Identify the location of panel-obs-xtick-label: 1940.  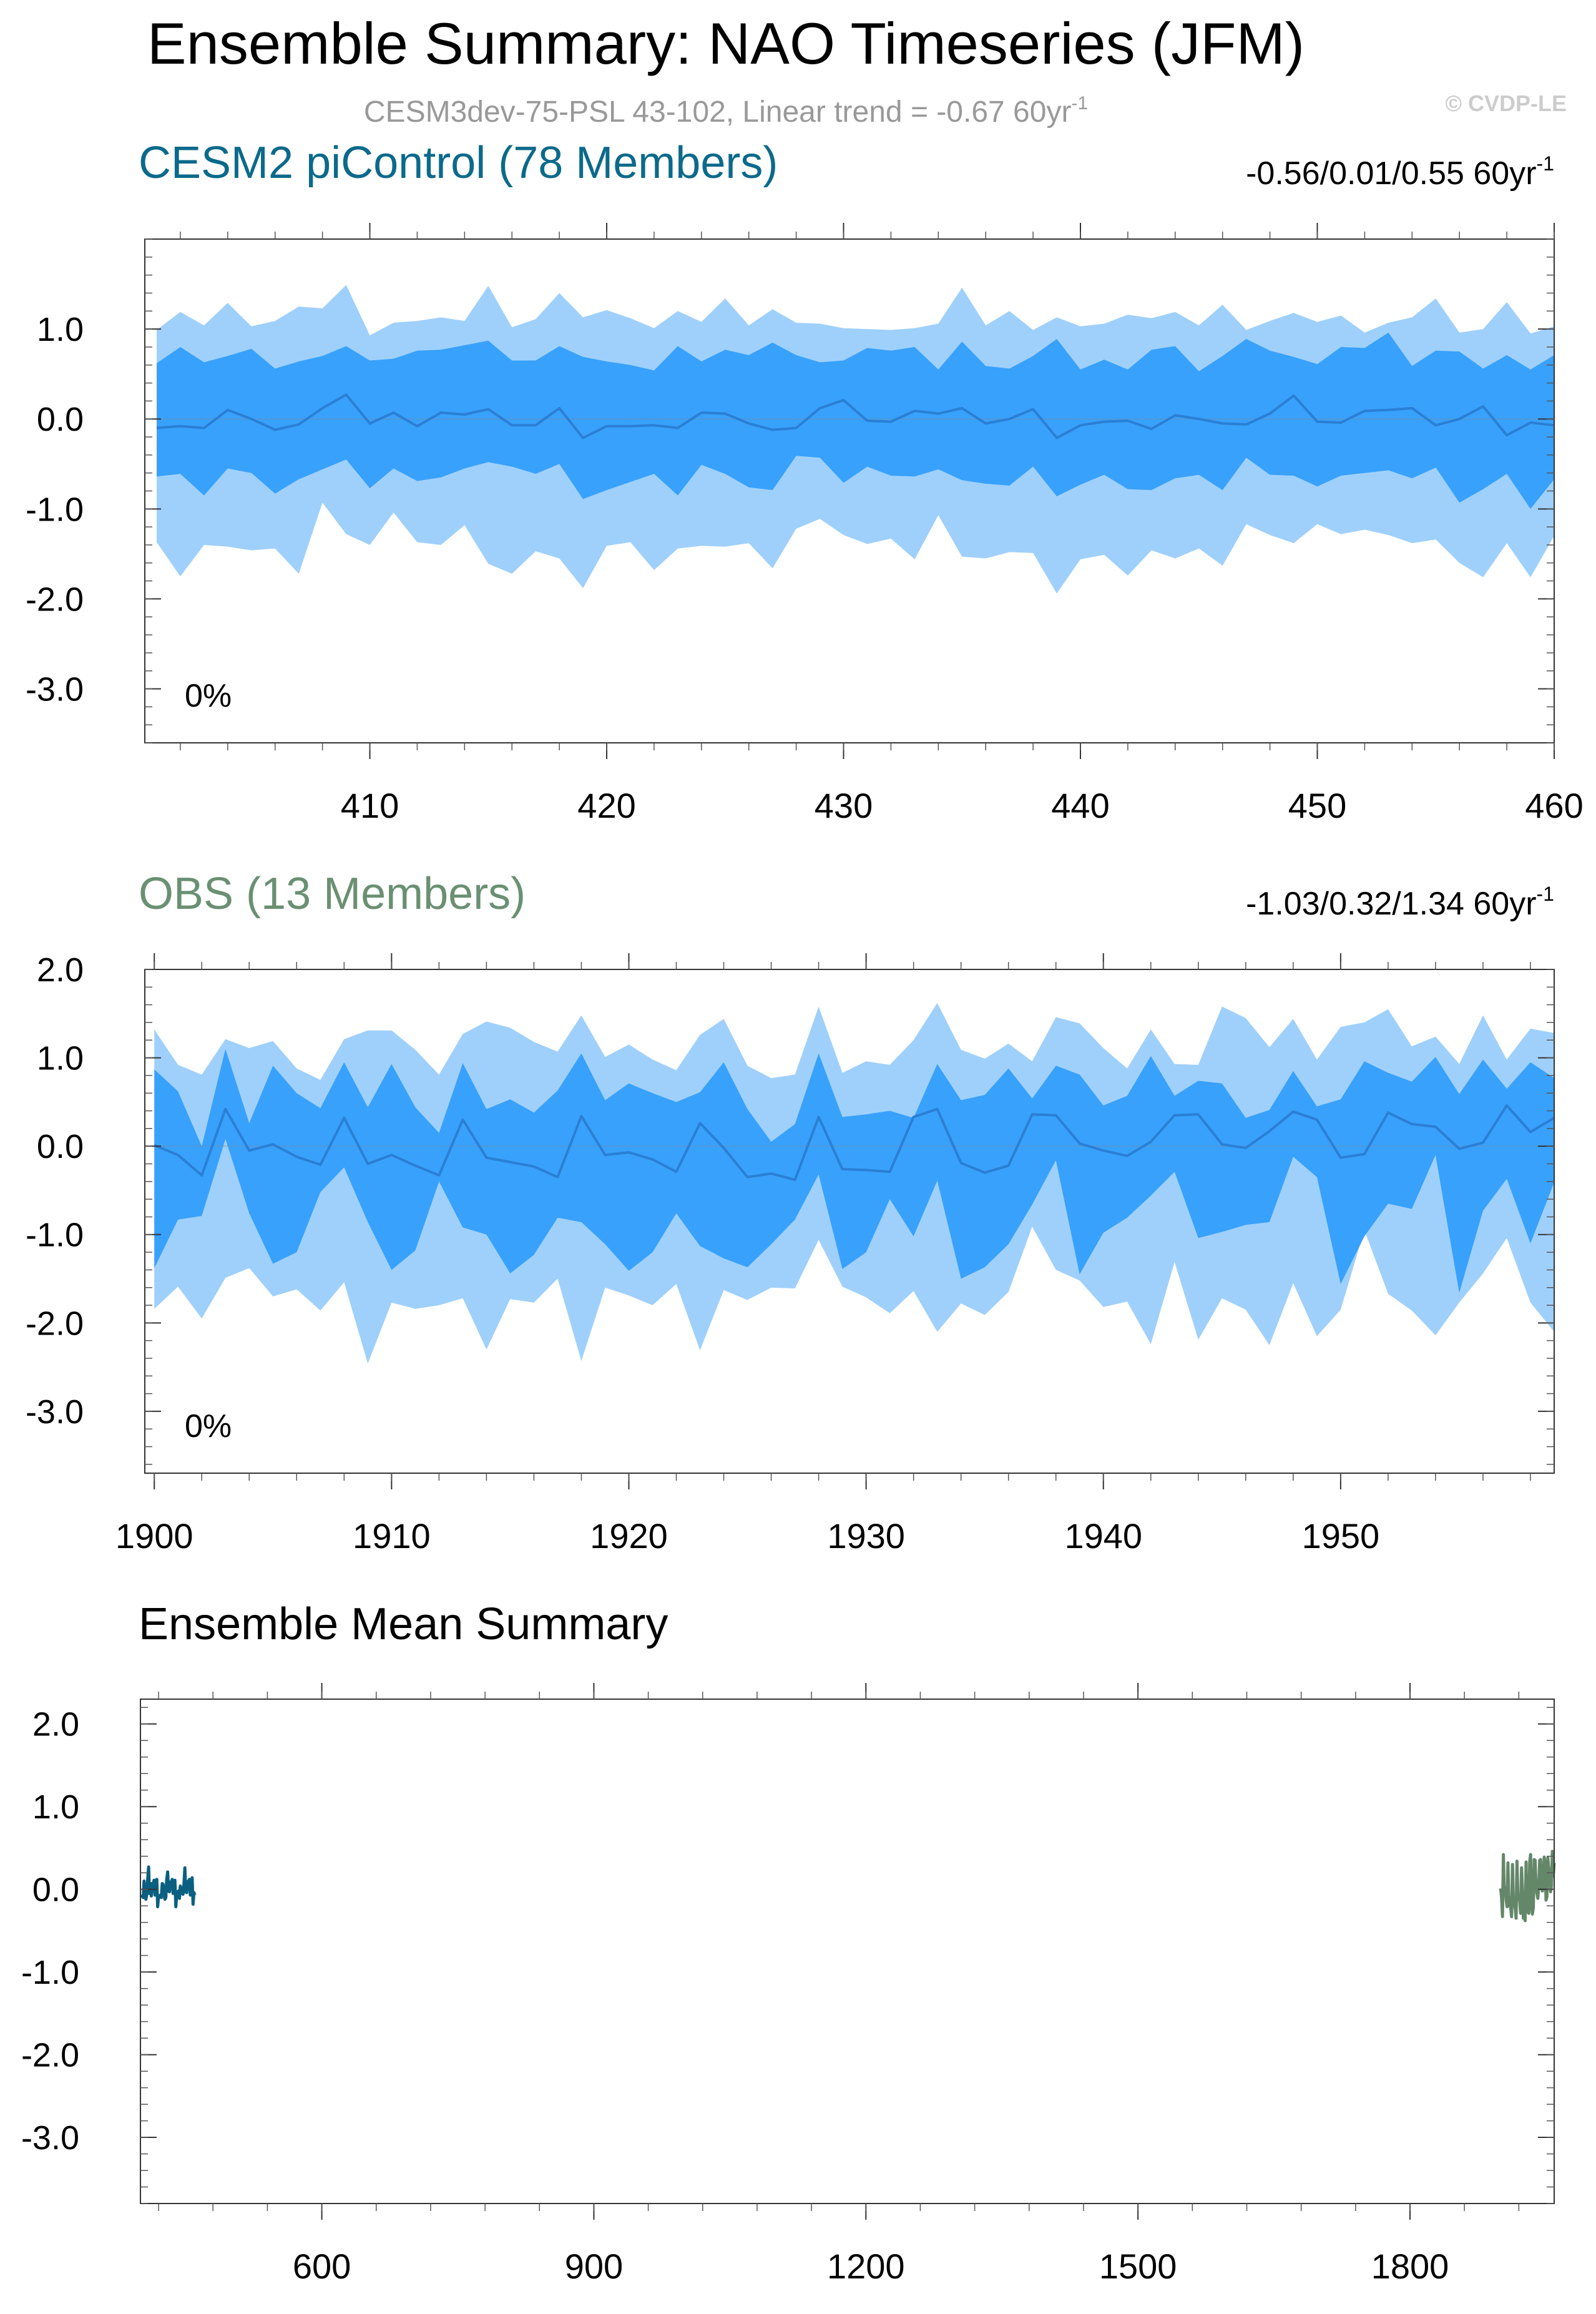
(1103, 1536).